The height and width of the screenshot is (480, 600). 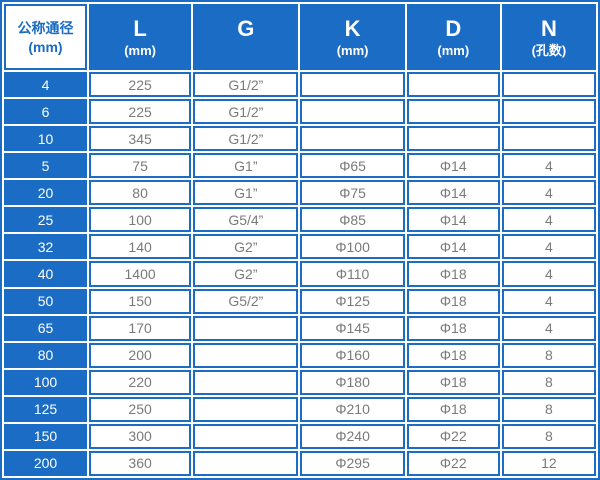 What do you see at coordinates (246, 220) in the screenshot?
I see `table-cell: G5/4”` at bounding box center [246, 220].